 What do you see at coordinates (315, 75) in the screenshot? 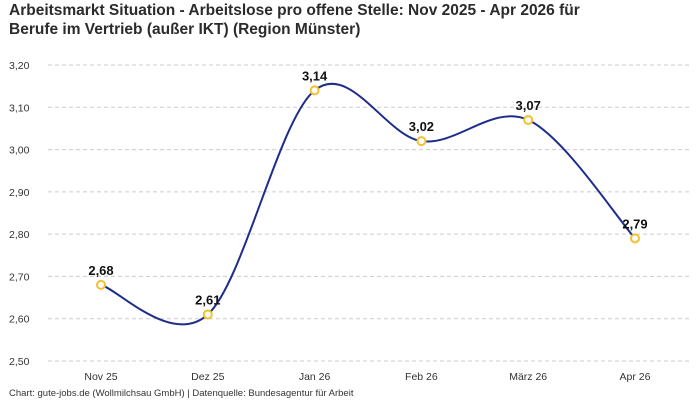
I see `data-label: 3,14` at bounding box center [315, 75].